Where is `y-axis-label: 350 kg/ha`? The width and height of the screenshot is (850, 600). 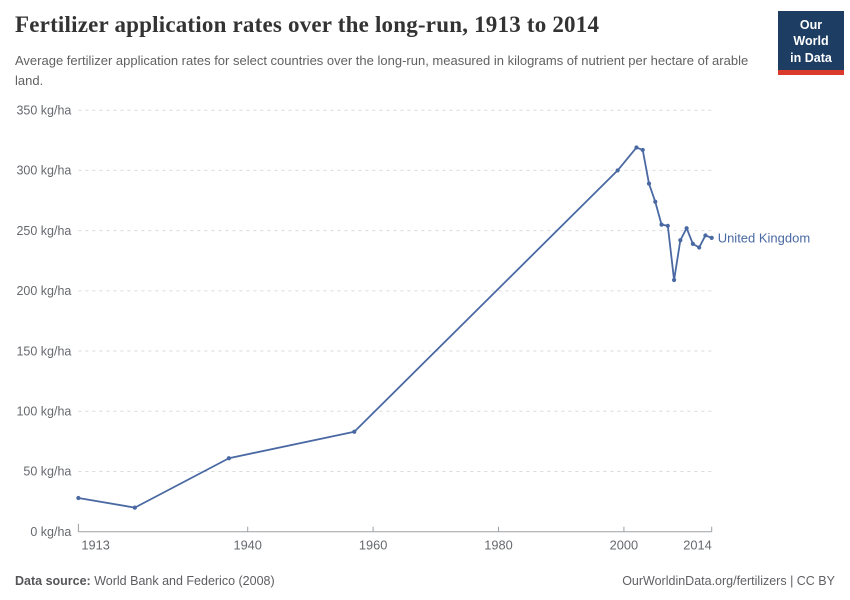
y-axis-label: 350 kg/ha is located at coordinates (43, 110).